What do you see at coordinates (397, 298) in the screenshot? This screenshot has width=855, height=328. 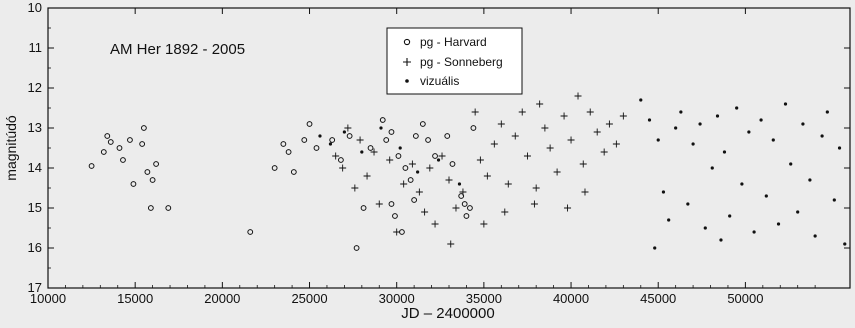 I see `x-tick-label: 30000` at bounding box center [397, 298].